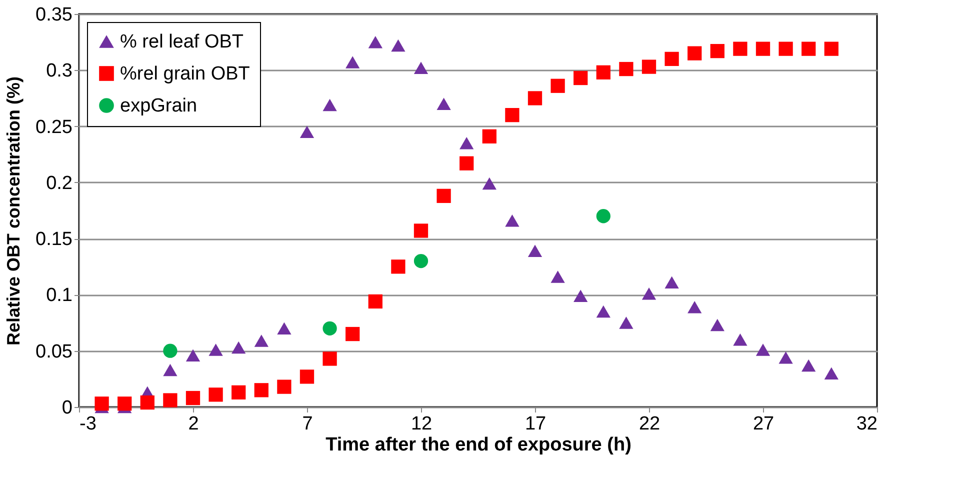 Image resolution: width=957 pixels, height=502 pixels. Describe the element at coordinates (649, 424) in the screenshot. I see `x-tick-label: 22` at that location.